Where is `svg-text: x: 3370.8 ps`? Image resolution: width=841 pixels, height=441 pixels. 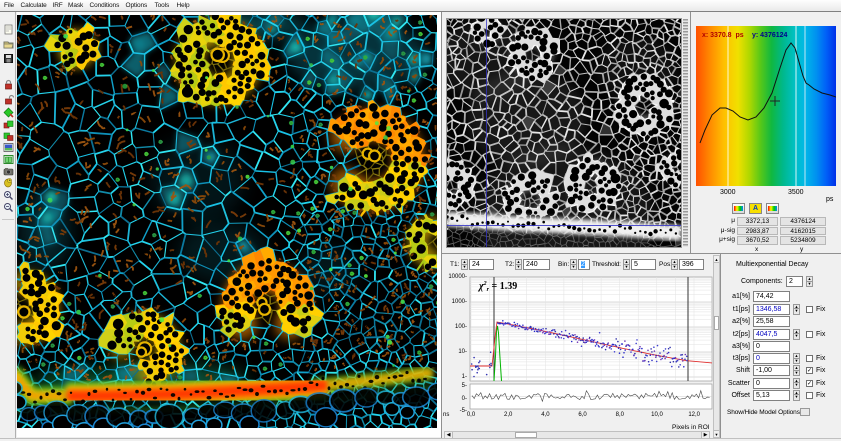
svg-text: x: 3370.8 ps is located at coordinates (723, 35).